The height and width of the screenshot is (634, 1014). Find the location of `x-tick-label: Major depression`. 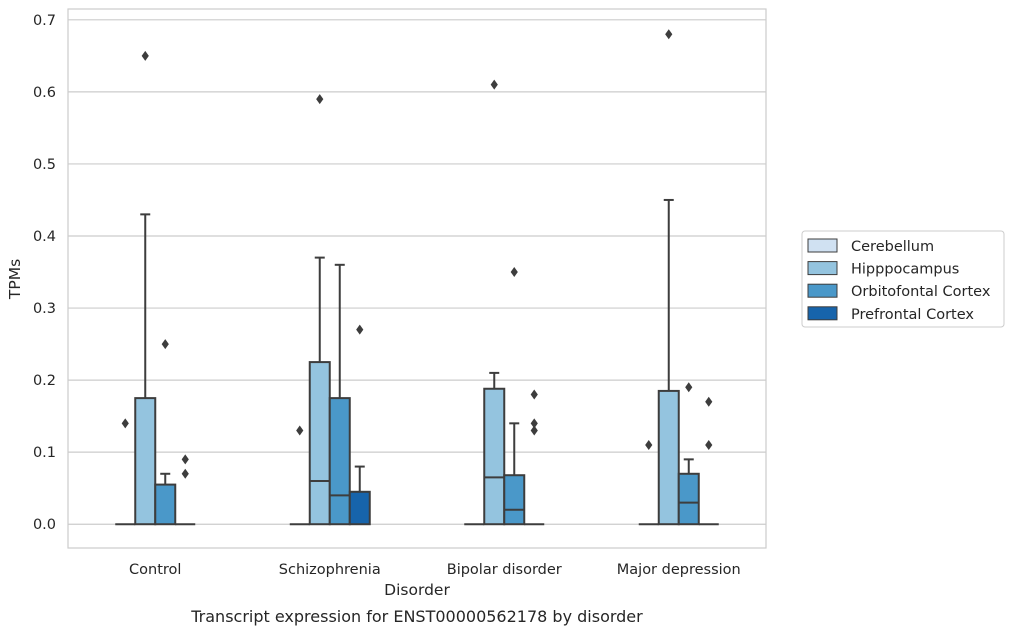

x-tick-label: Major depression is located at coordinates (679, 570).